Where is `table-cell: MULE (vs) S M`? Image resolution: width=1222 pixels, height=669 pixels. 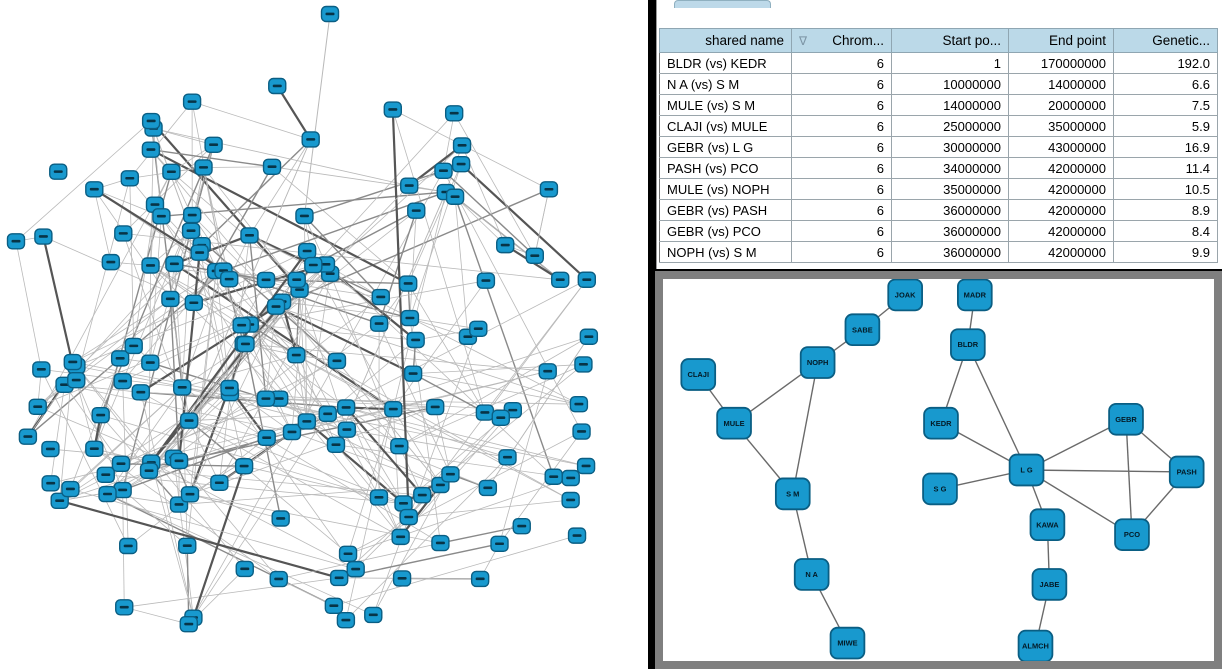 table-cell: MULE (vs) S M is located at coordinates (725, 105).